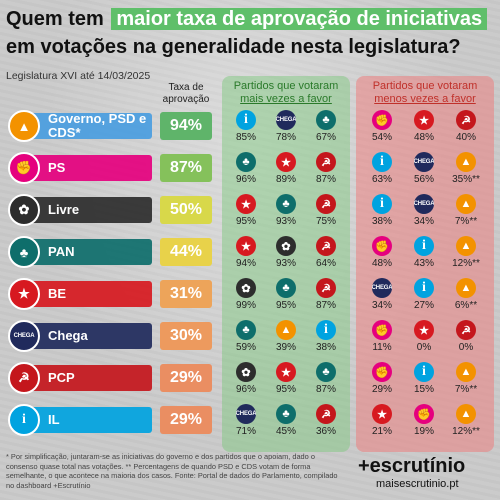  Describe the element at coordinates (325, 263) in the screenshot. I see `more-votes-pct: 64%` at that location.